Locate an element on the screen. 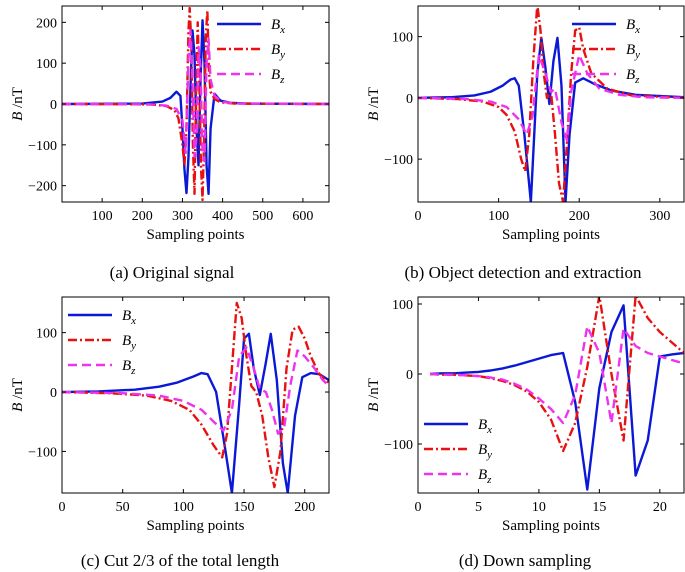  panel-caption: (a) Original signal is located at coordinates (172, 272).